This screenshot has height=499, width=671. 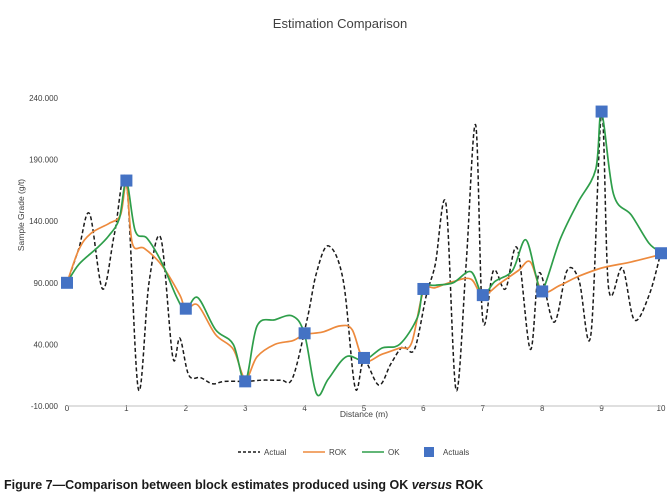 What do you see at coordinates (353, 452) in the screenshot?
I see `legend: Actual ROK OK Actuals` at bounding box center [353, 452].